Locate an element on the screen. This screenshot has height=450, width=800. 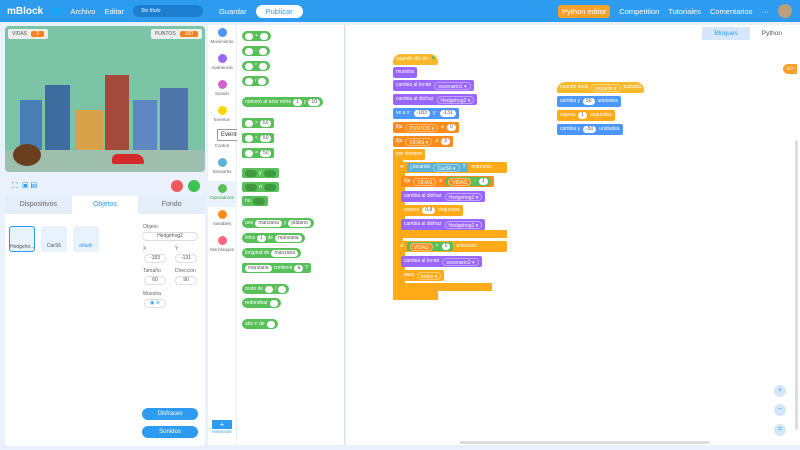
direction-input: 90 is located at coordinates (186, 280).